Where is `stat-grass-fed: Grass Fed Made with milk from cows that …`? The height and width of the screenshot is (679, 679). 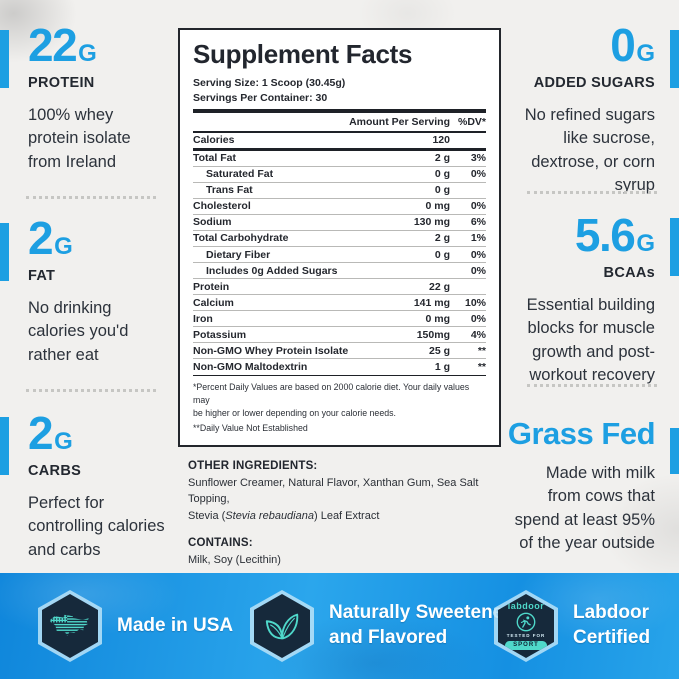
stat-grass-fed: Grass Fed Made with milk from cows that … is located at coordinates (569, 486).